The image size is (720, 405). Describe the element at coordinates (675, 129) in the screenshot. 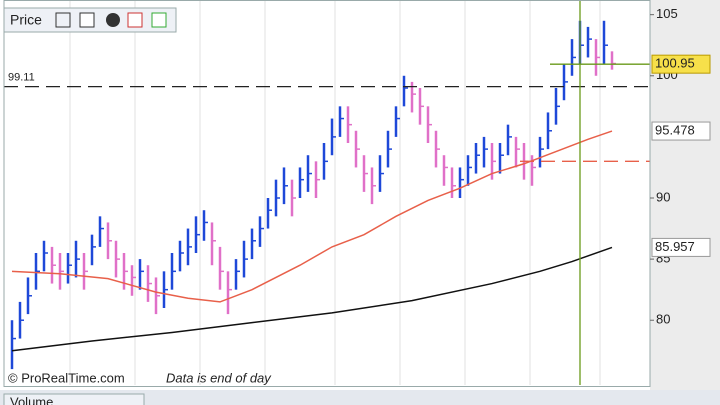

I see `ma-label: 95.478` at that location.